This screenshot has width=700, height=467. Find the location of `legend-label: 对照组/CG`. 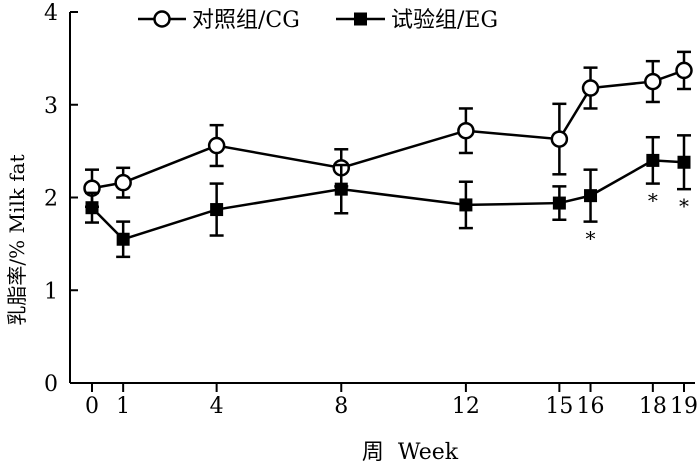

legend-label: 对照组/CG is located at coordinates (246, 20).